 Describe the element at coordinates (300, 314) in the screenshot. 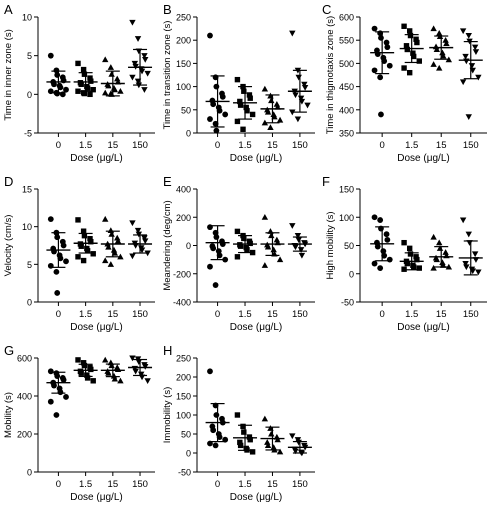

I see `x-tick-label: 150` at that location.